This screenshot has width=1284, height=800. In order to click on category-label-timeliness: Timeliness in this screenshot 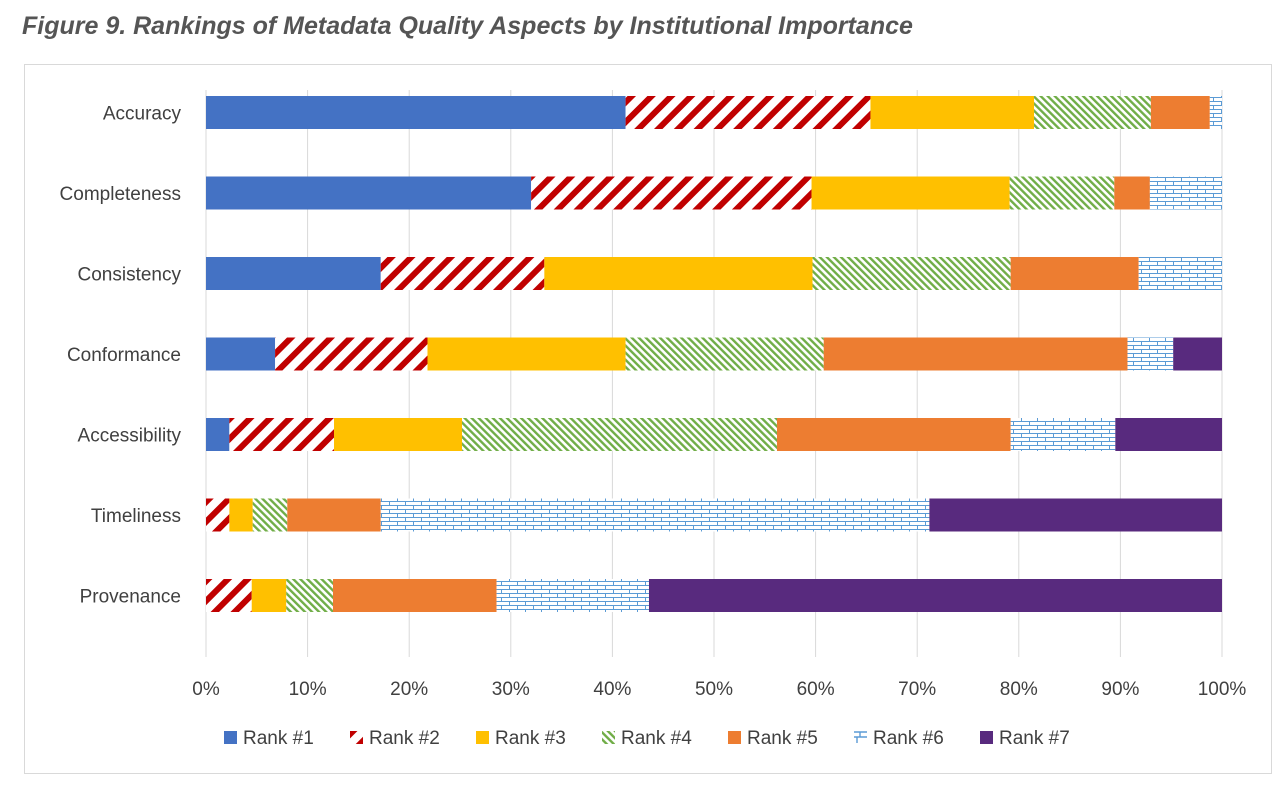, I will do `click(136, 516)`.